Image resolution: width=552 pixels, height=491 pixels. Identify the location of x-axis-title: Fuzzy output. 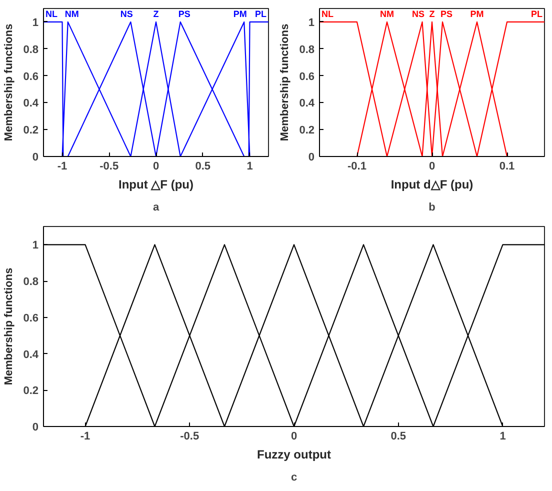
(294, 455).